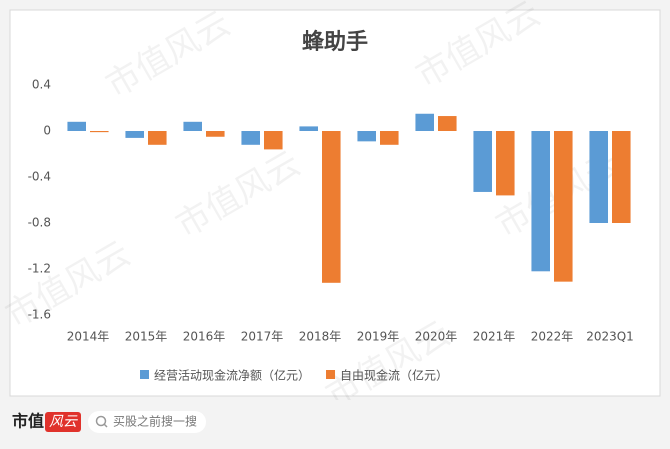  Describe the element at coordinates (610, 337) in the screenshot. I see `x-tick-label: 2023Q1` at that location.